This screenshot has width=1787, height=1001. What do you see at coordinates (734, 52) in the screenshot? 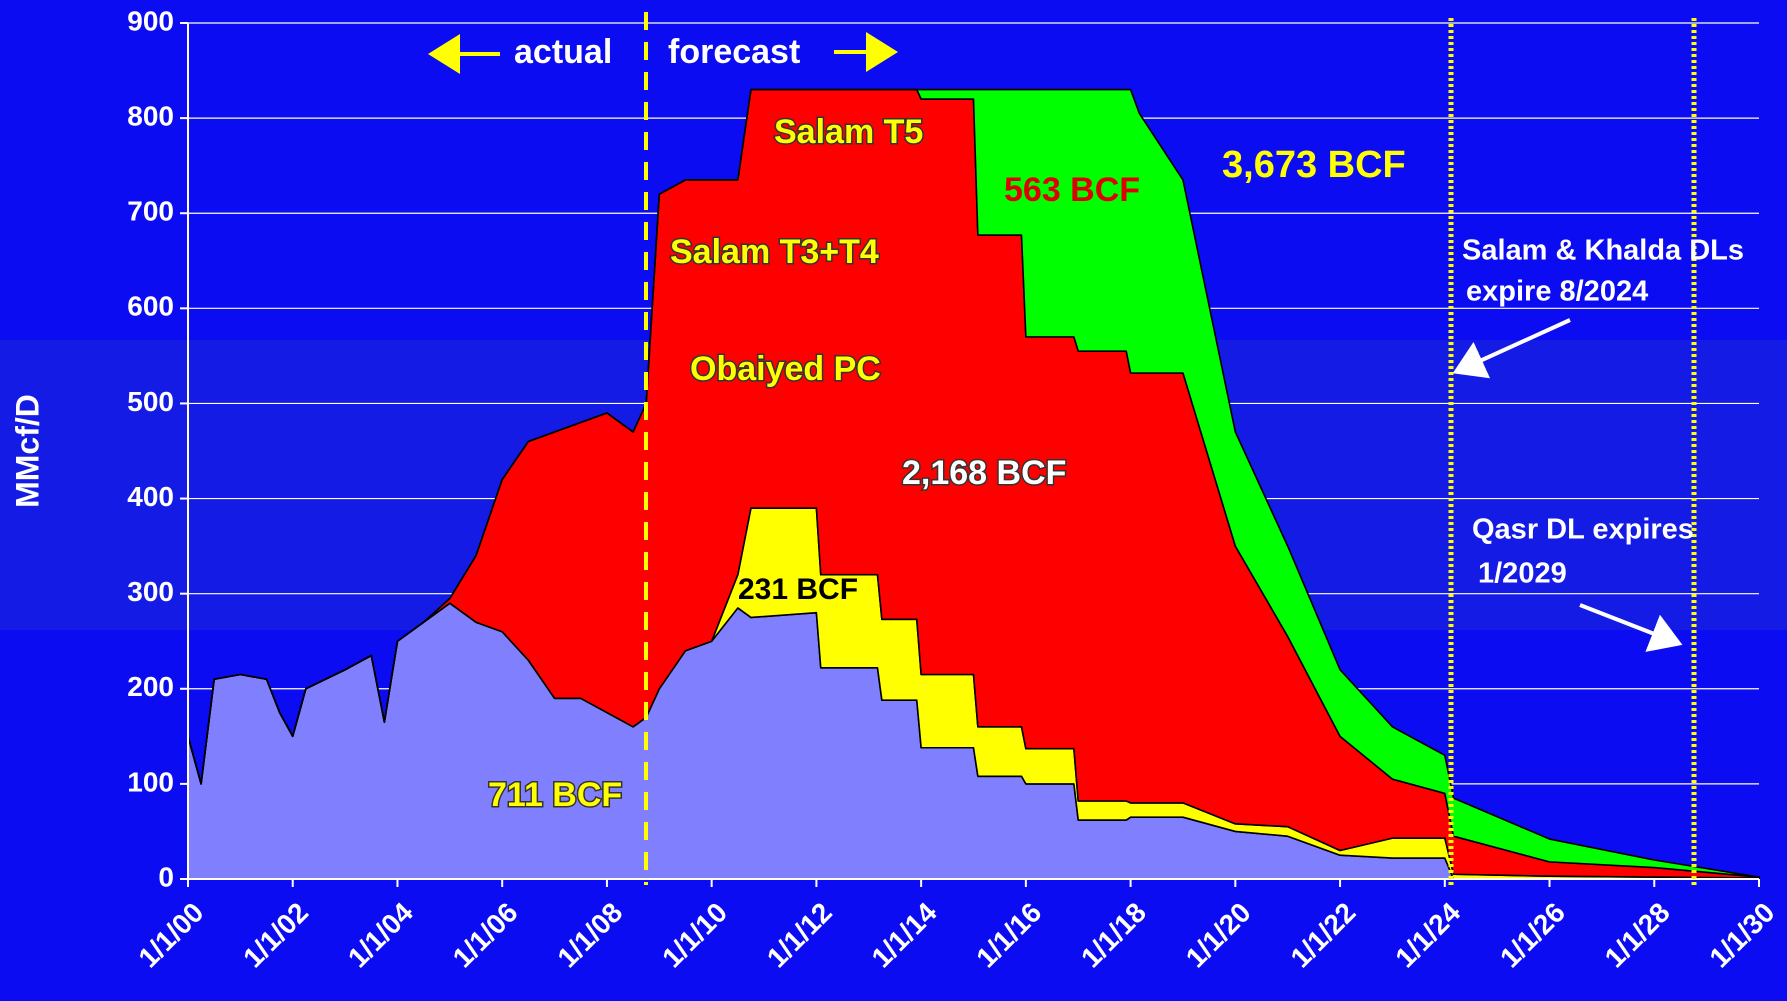
I see `annotation: forecast` at bounding box center [734, 52].